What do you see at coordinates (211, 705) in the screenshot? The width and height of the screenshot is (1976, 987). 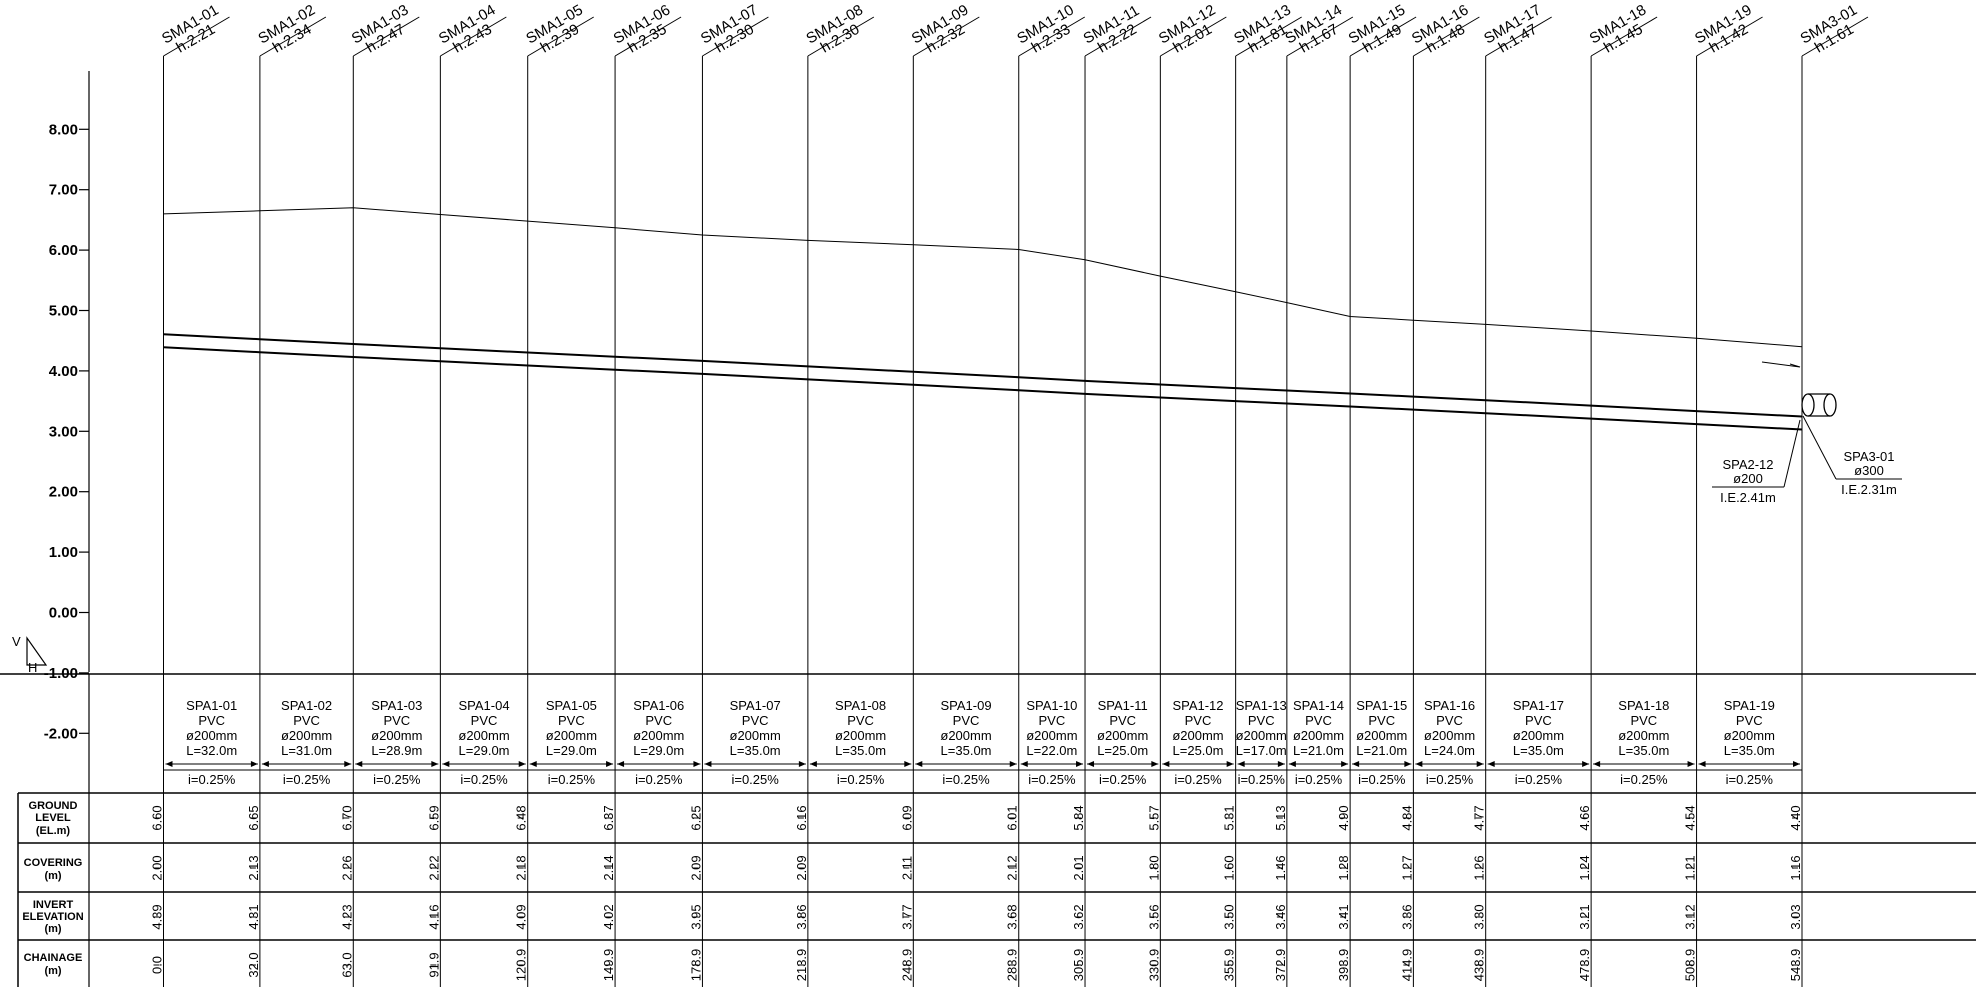 I see `pipe-name: SPA1-01` at bounding box center [211, 705].